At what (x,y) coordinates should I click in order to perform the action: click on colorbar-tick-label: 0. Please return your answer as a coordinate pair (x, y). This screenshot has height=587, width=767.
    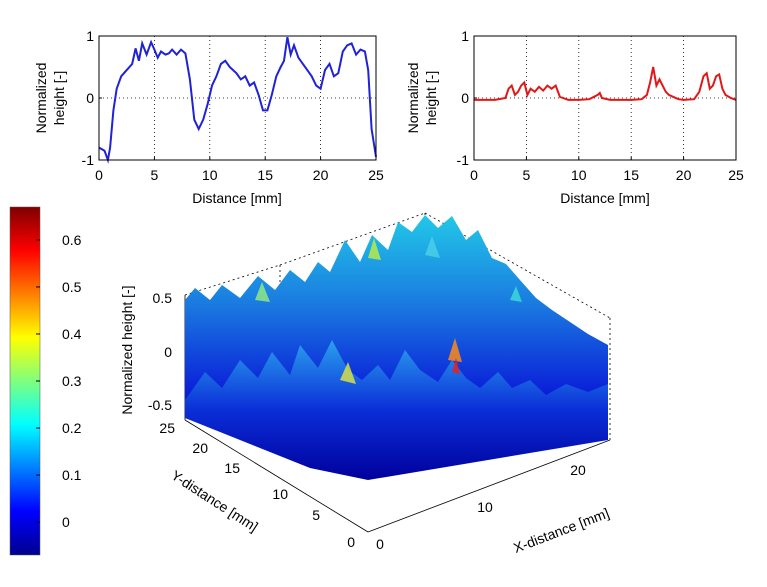
    Looking at the image, I should click on (66, 522).